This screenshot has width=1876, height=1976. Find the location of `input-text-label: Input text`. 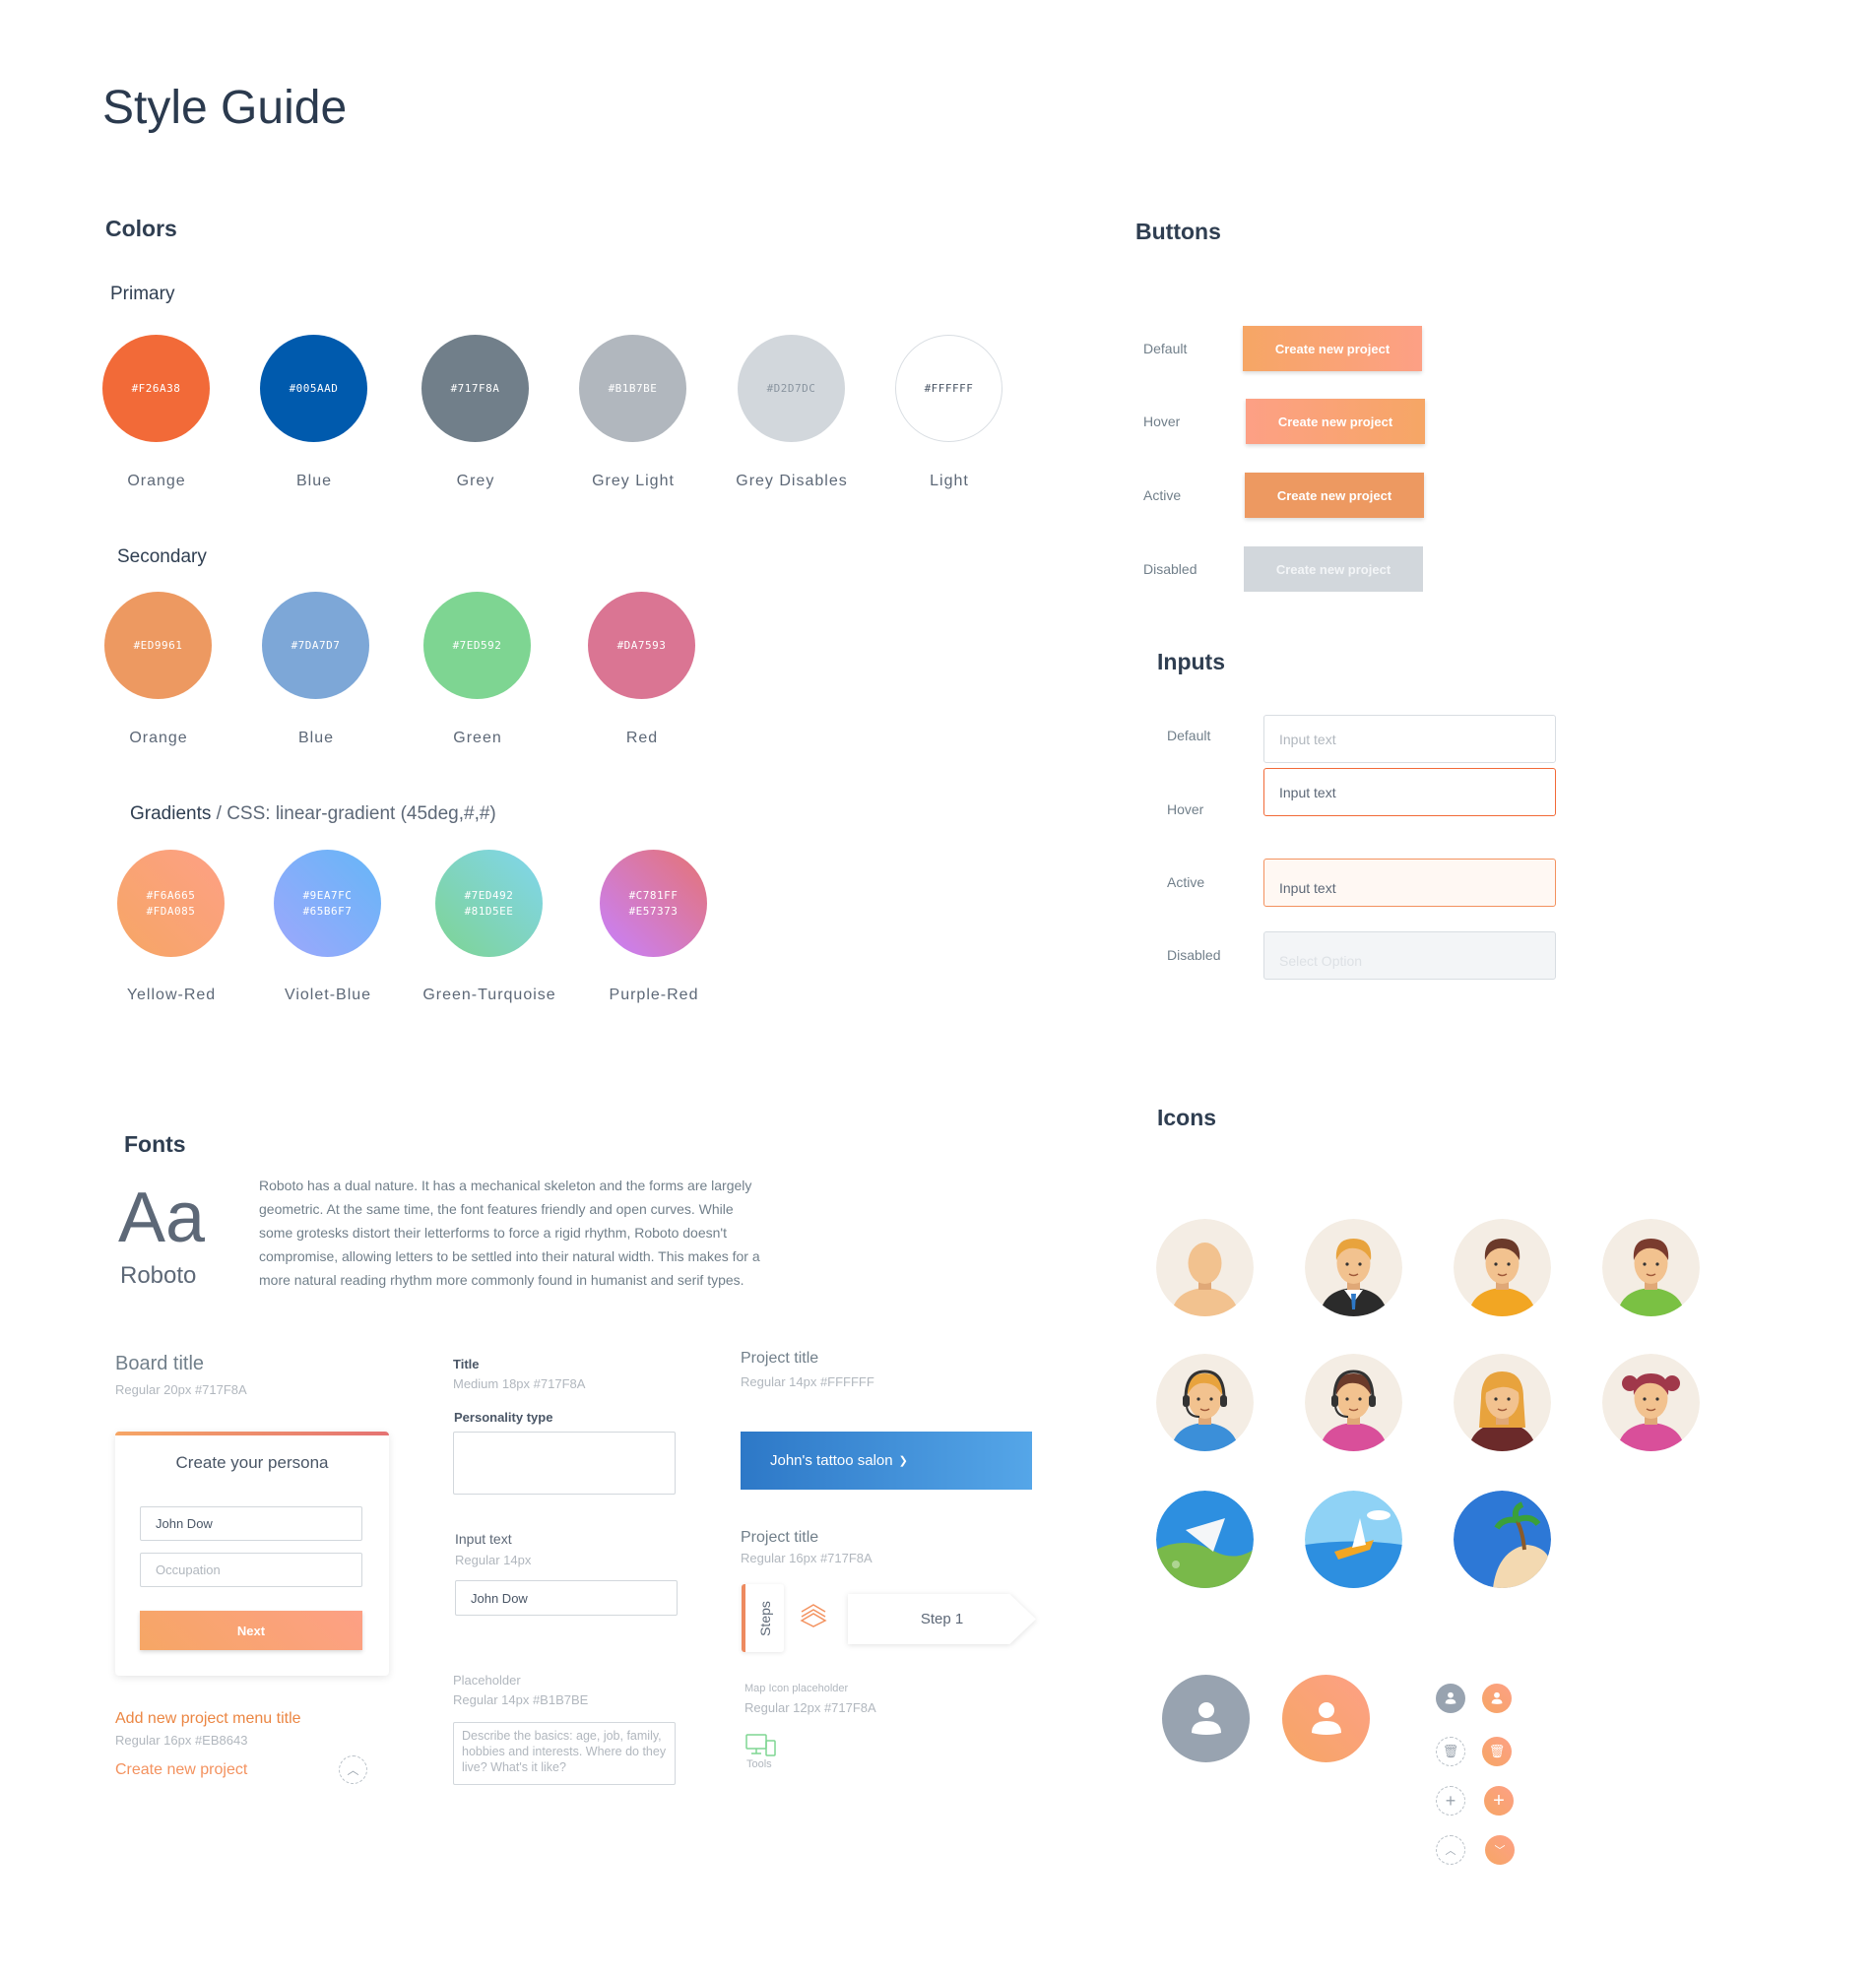

input-text-label: Input text is located at coordinates (484, 1539).